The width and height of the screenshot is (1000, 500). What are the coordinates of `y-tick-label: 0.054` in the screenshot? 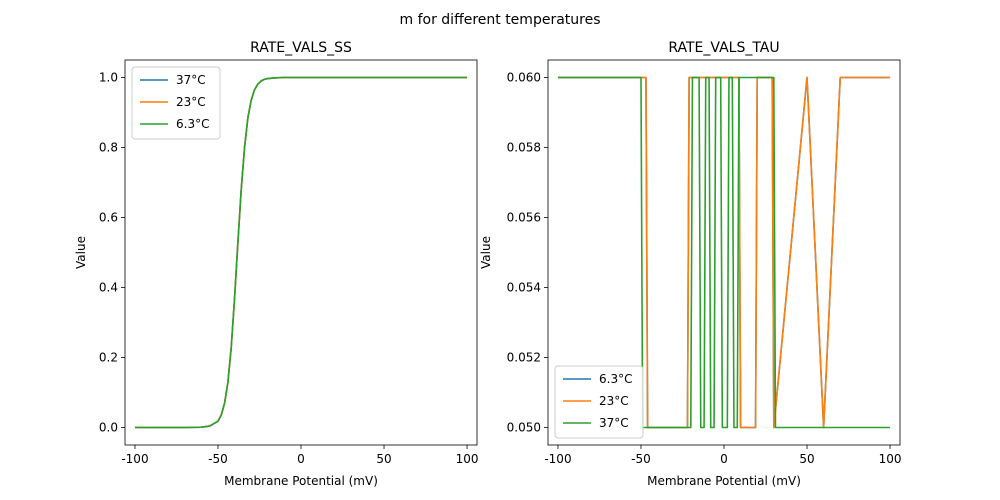 It's located at (524, 288).